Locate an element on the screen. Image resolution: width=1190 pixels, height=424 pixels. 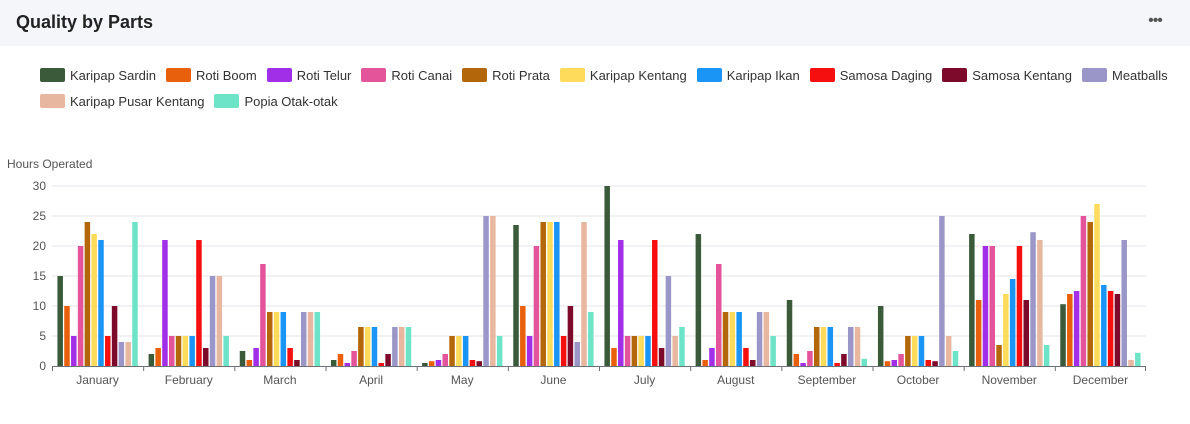
legend-label: Karipap Pusar Kentang is located at coordinates (137, 101).